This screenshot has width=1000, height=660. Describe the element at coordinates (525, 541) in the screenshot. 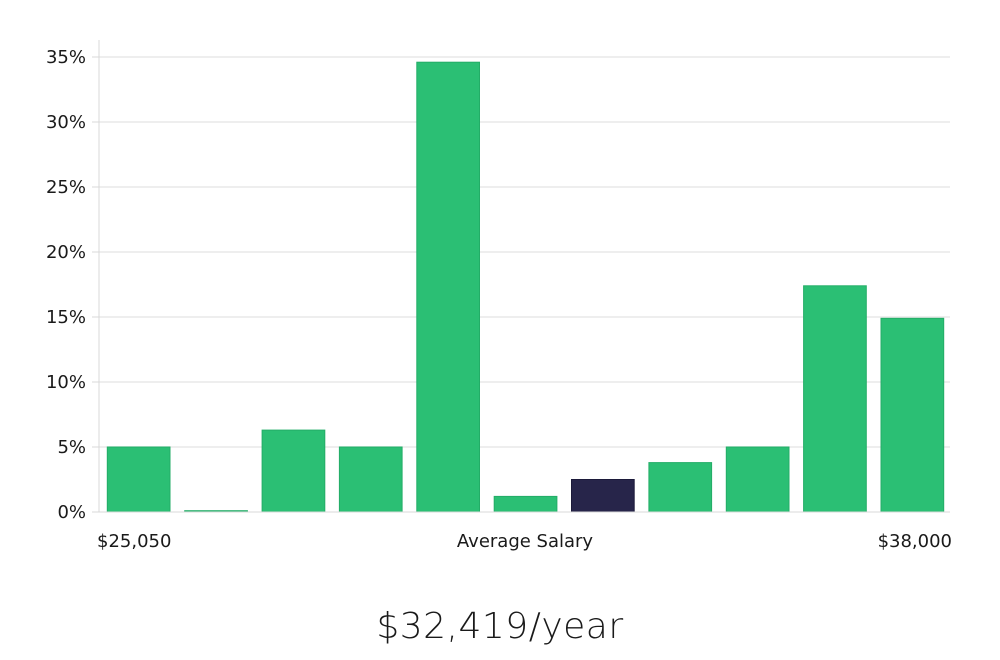

I see `x-axis-title: Average Salary` at that location.